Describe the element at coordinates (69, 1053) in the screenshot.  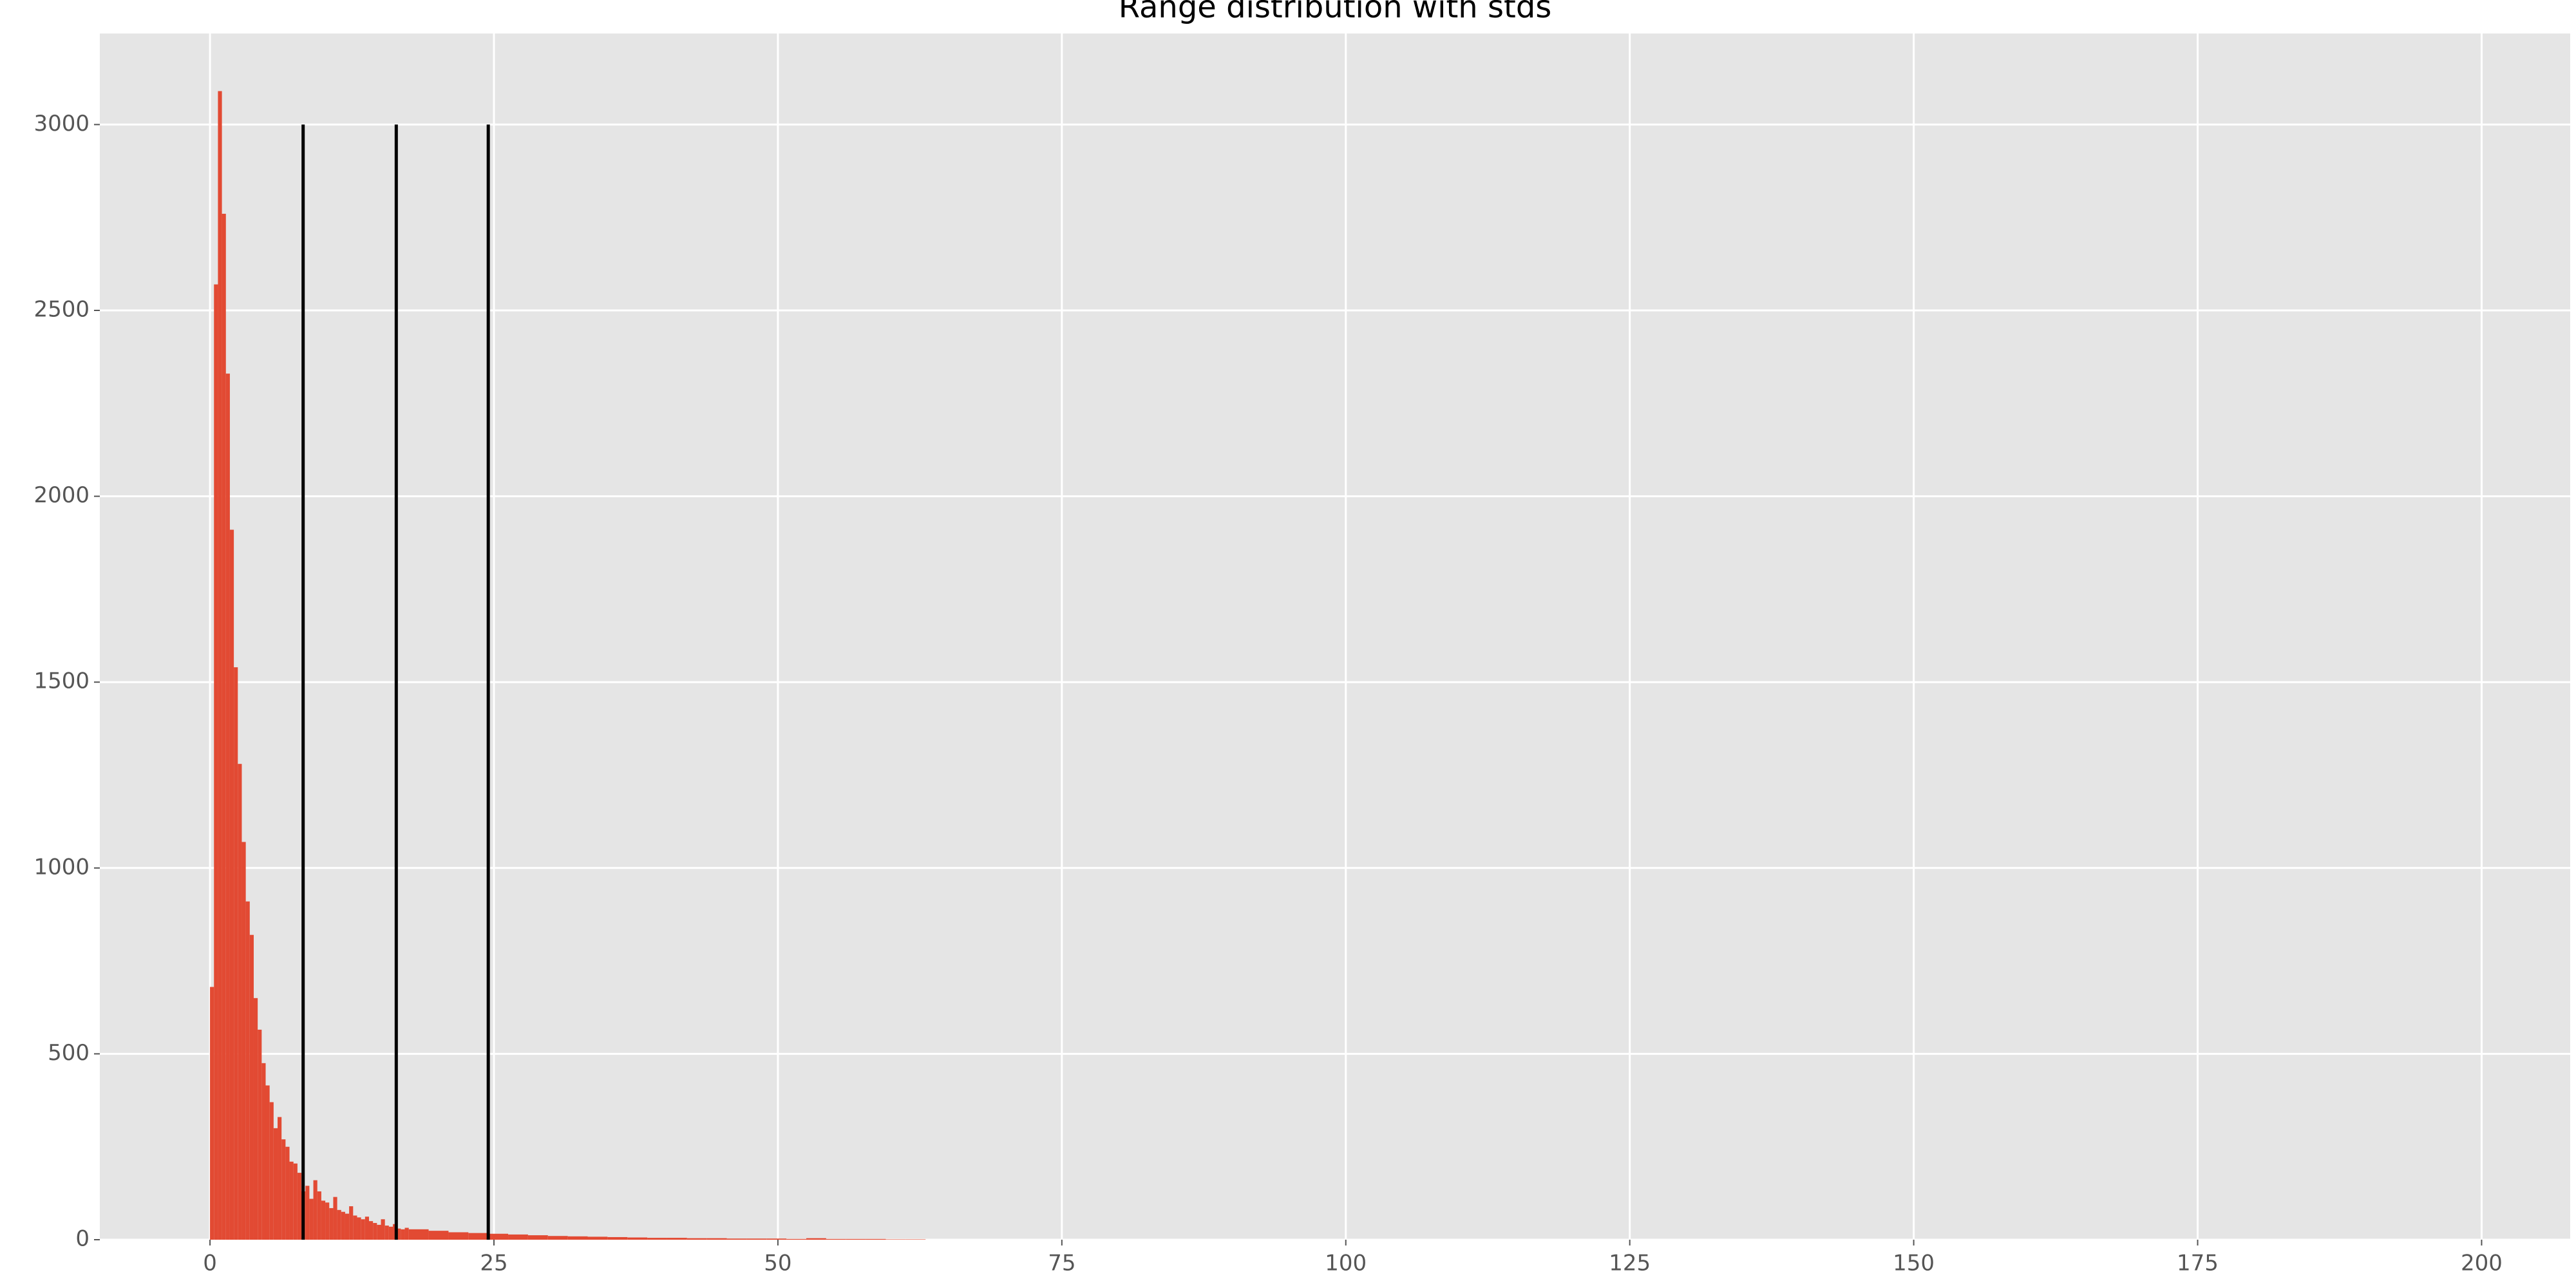
I see `y-tick-label: 500` at that location.